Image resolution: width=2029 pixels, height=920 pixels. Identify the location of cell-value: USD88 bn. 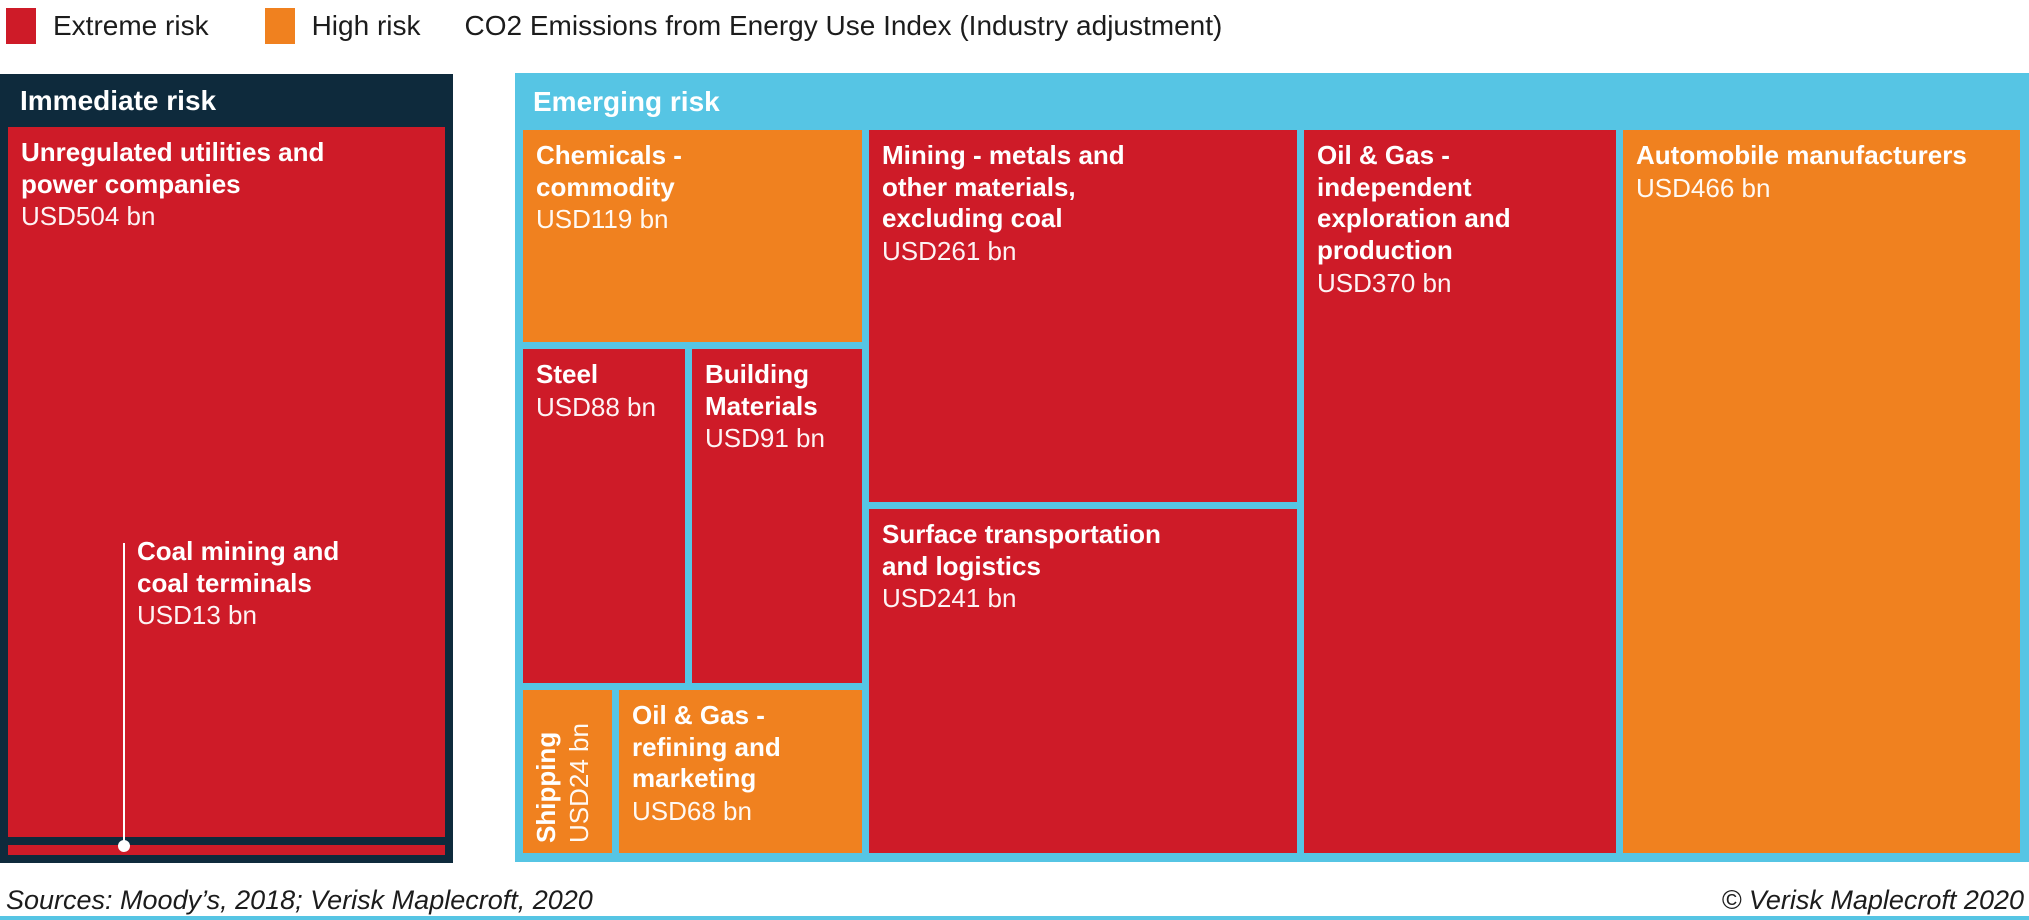
(596, 406).